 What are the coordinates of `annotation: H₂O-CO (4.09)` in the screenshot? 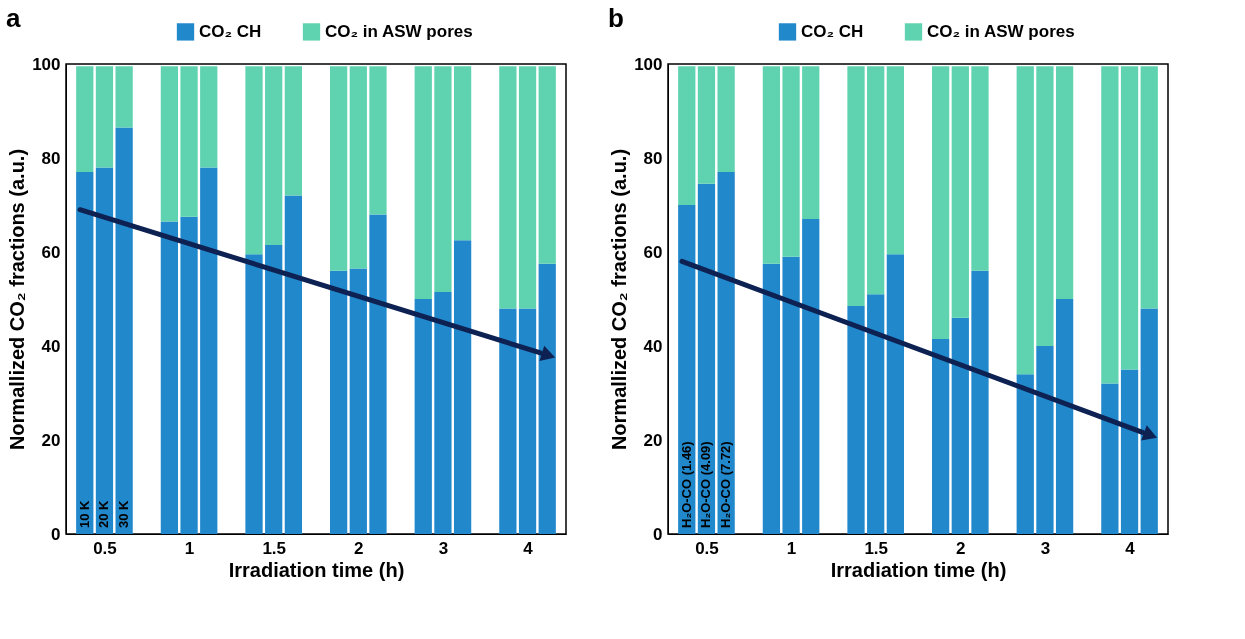 It's located at (706, 484).